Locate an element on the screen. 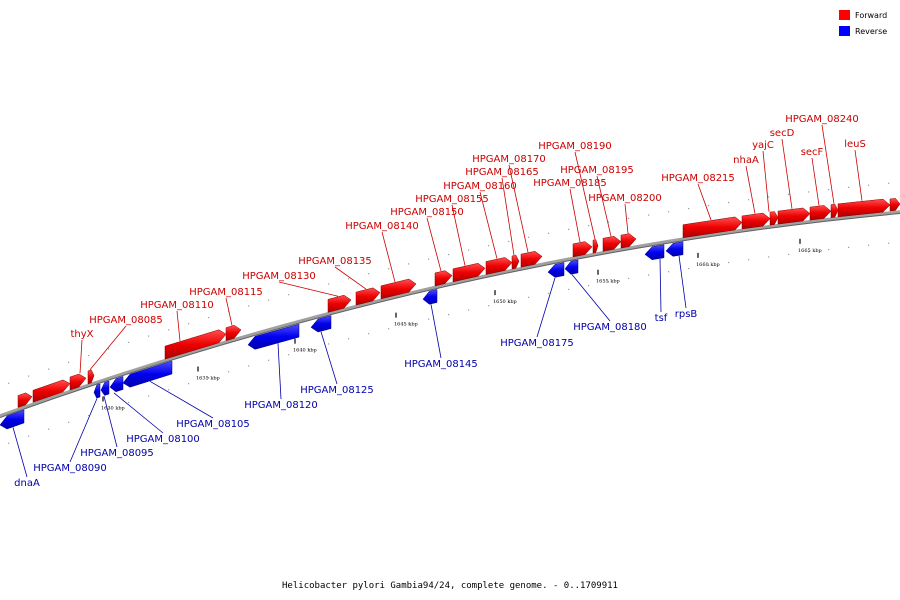 The image size is (900, 600). scale-tick-label: 1655 kbp is located at coordinates (608, 282).